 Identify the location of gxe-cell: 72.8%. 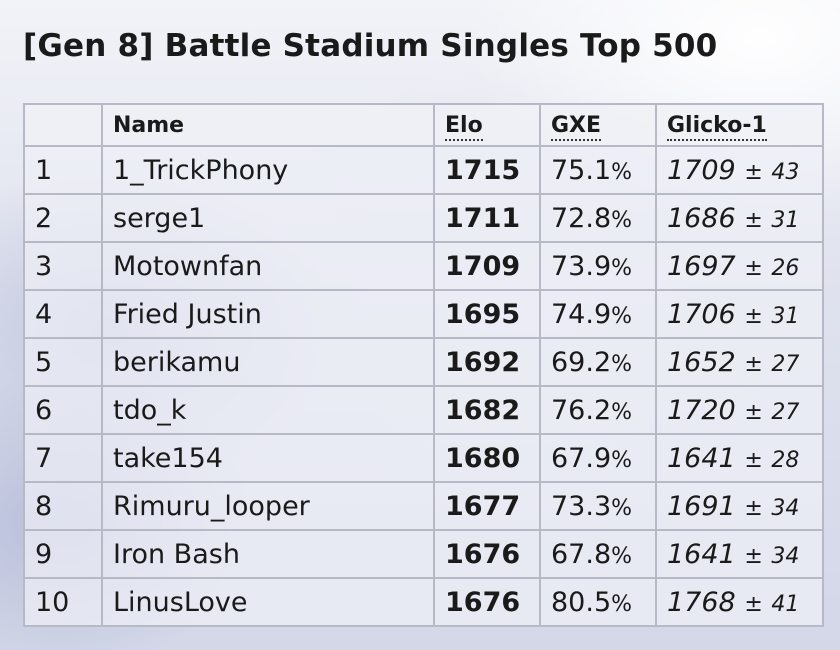
(598, 218).